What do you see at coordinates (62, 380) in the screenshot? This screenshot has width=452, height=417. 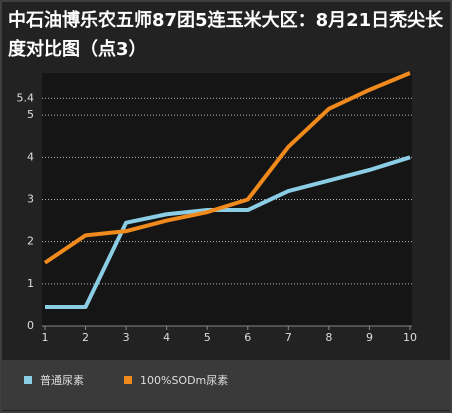 I see `legend-label: 普通尿素` at bounding box center [62, 380].